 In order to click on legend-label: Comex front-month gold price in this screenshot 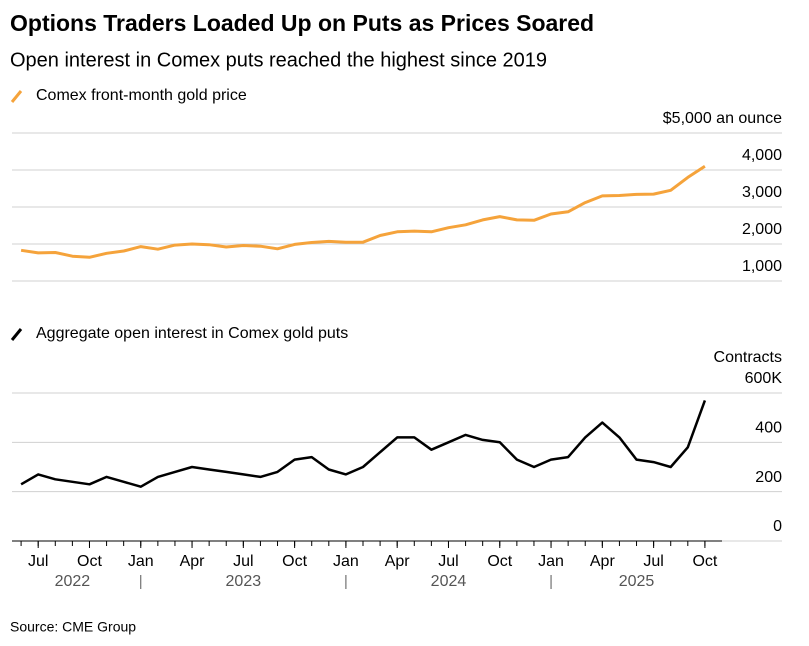, I will do `click(141, 95)`.